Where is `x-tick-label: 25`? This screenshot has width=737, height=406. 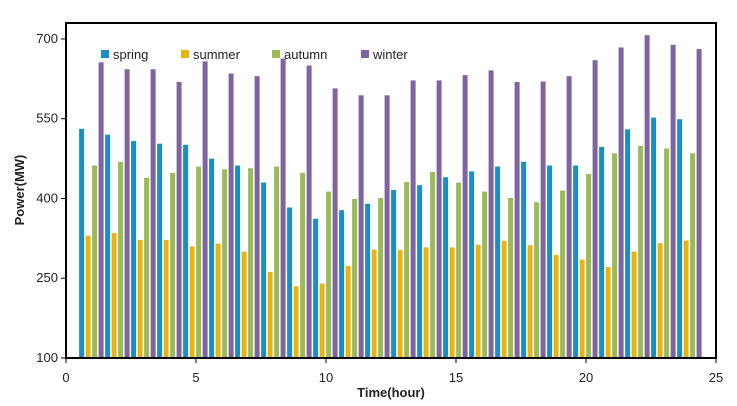 x-tick-label: 25 is located at coordinates (716, 377).